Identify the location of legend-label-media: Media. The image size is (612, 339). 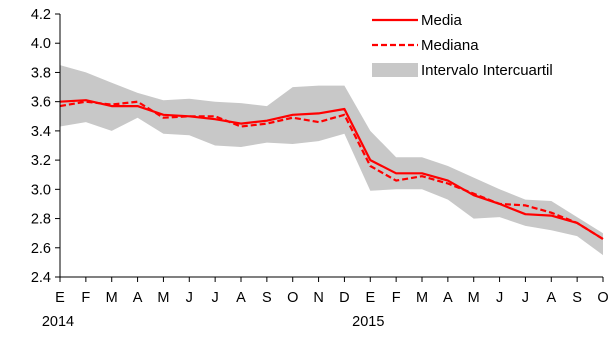
(442, 20).